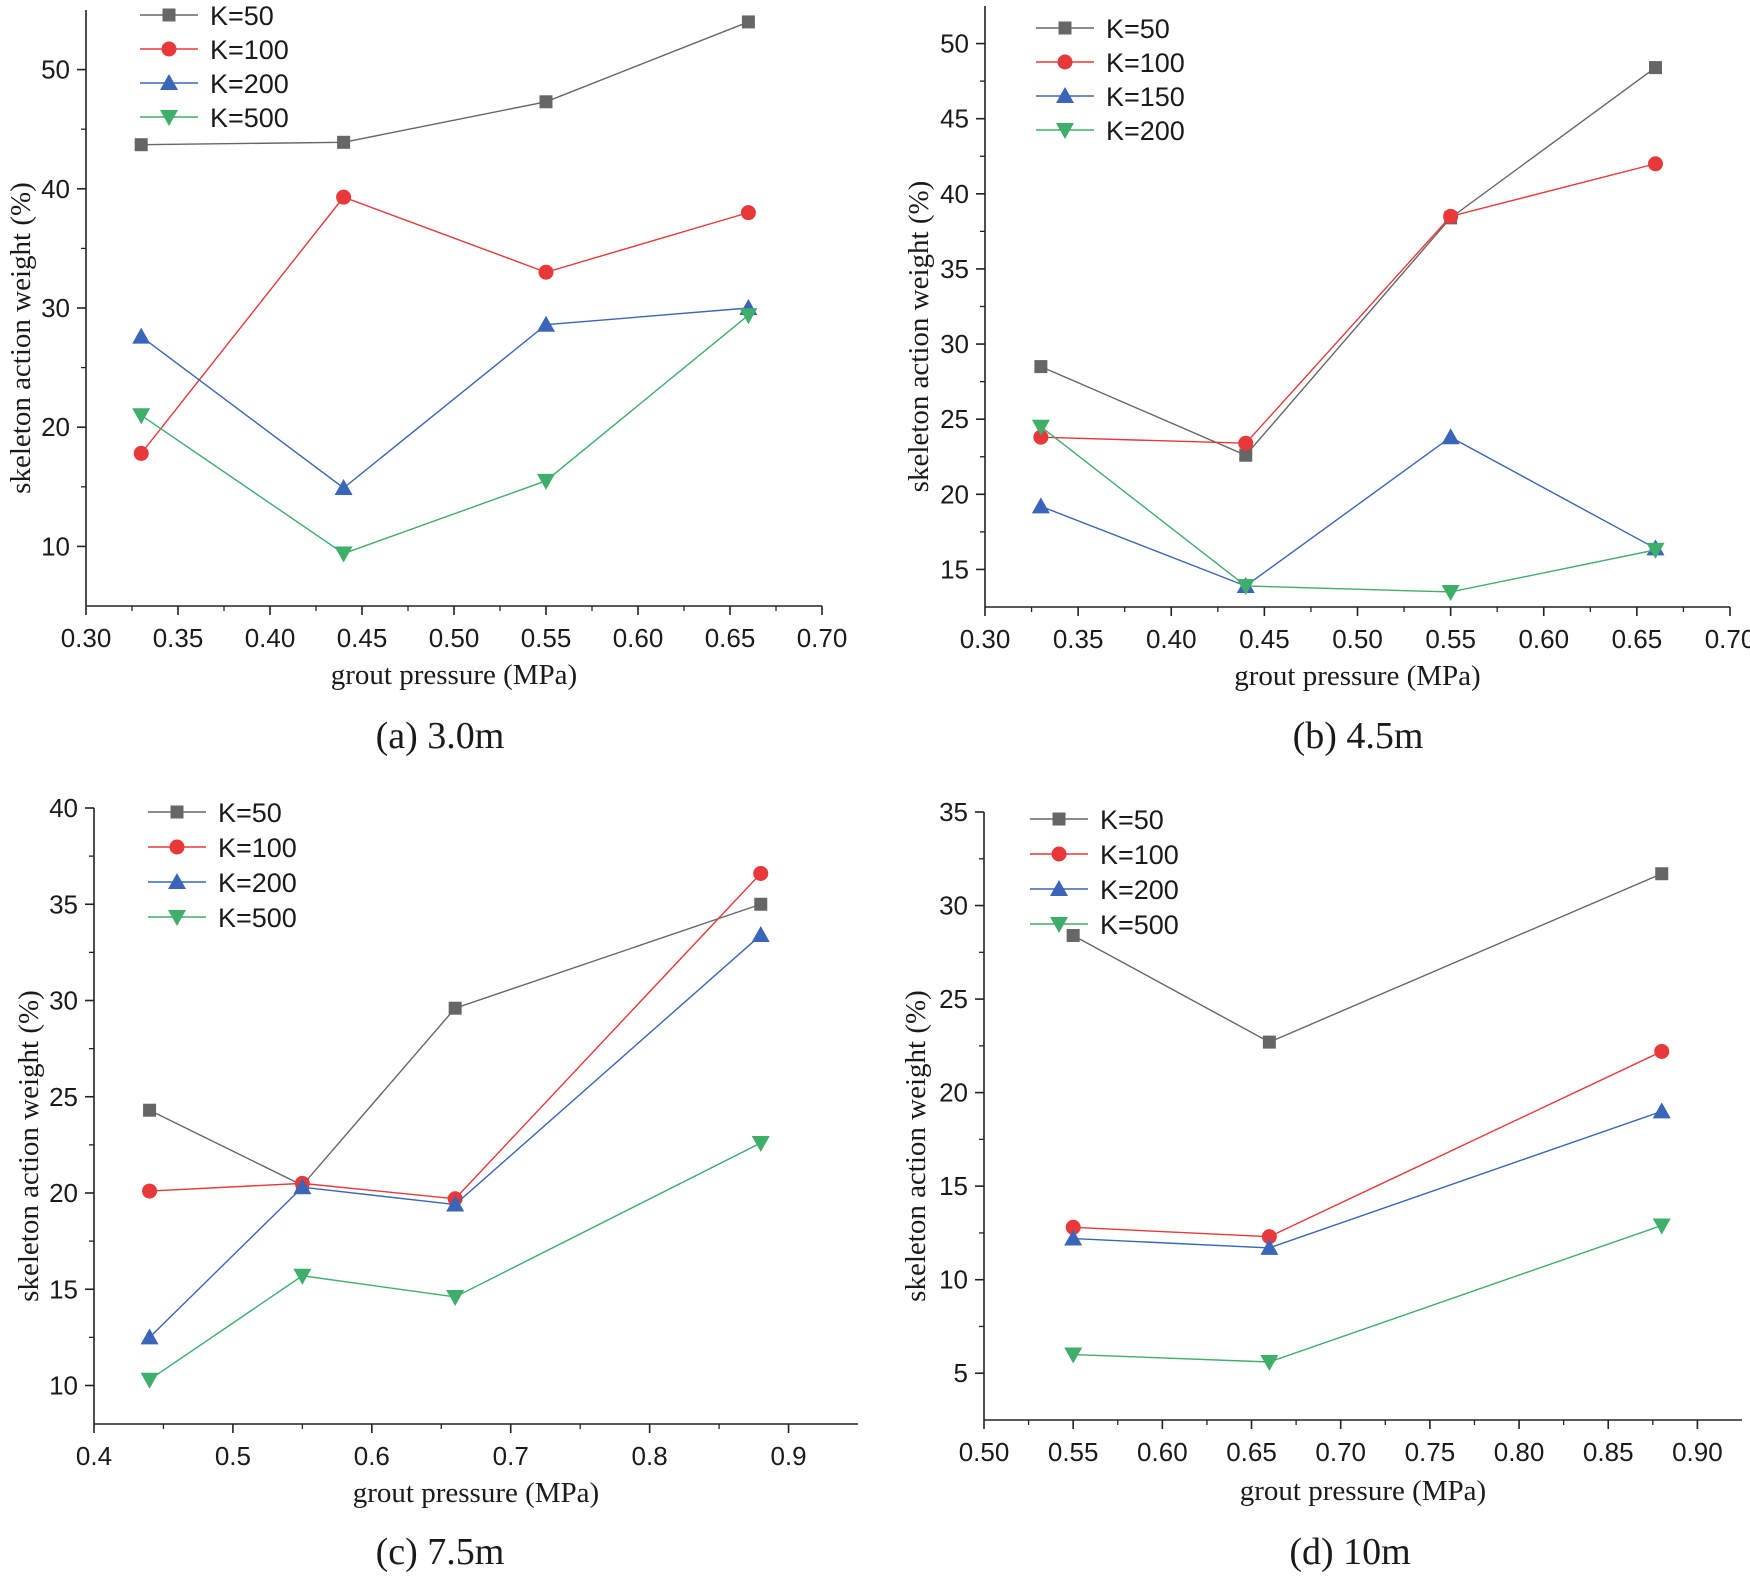  Describe the element at coordinates (440, 736) in the screenshot. I see `panel-caption: (a) 3.0m` at that location.